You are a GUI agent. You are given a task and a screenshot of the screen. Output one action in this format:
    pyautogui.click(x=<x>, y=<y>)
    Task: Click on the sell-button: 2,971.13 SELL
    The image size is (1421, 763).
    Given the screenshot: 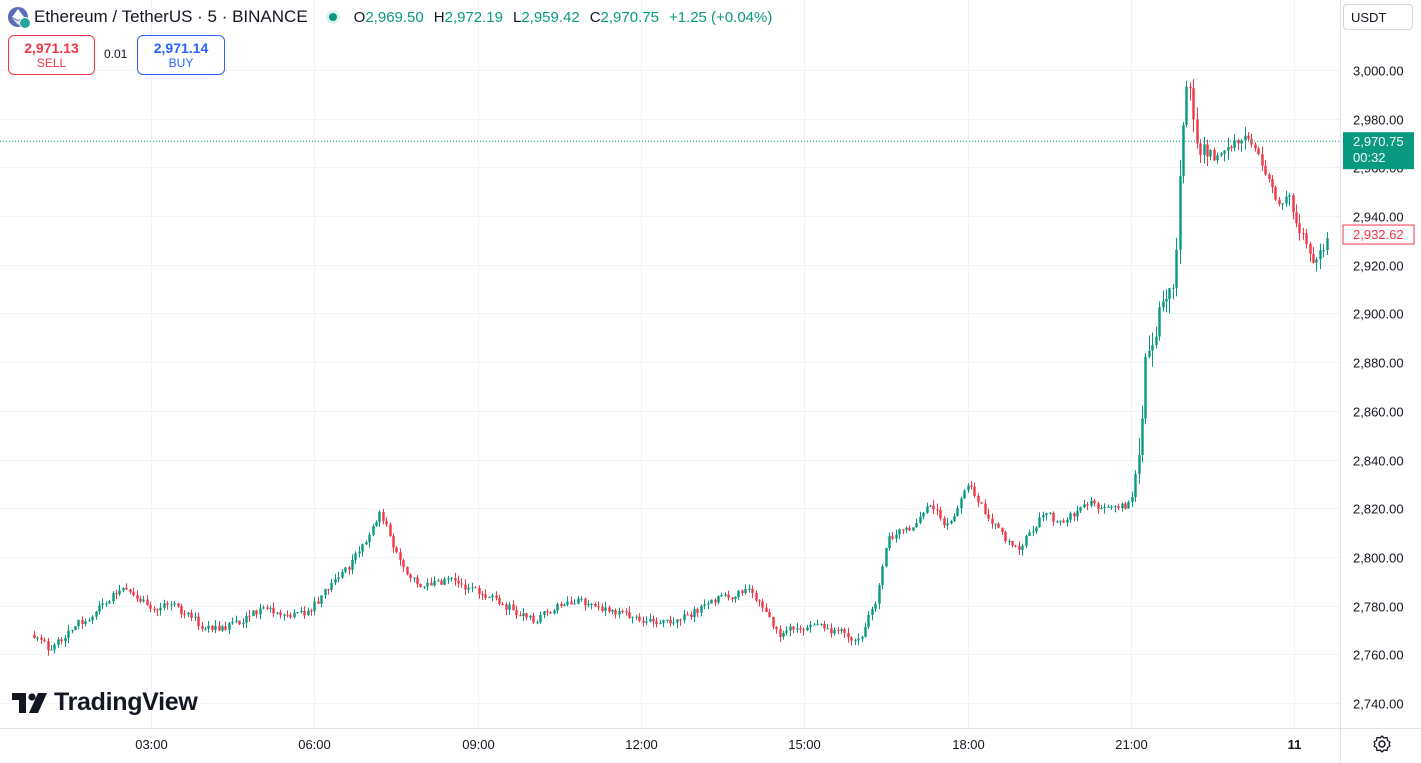 What is the action you would take?
    pyautogui.click(x=51, y=55)
    